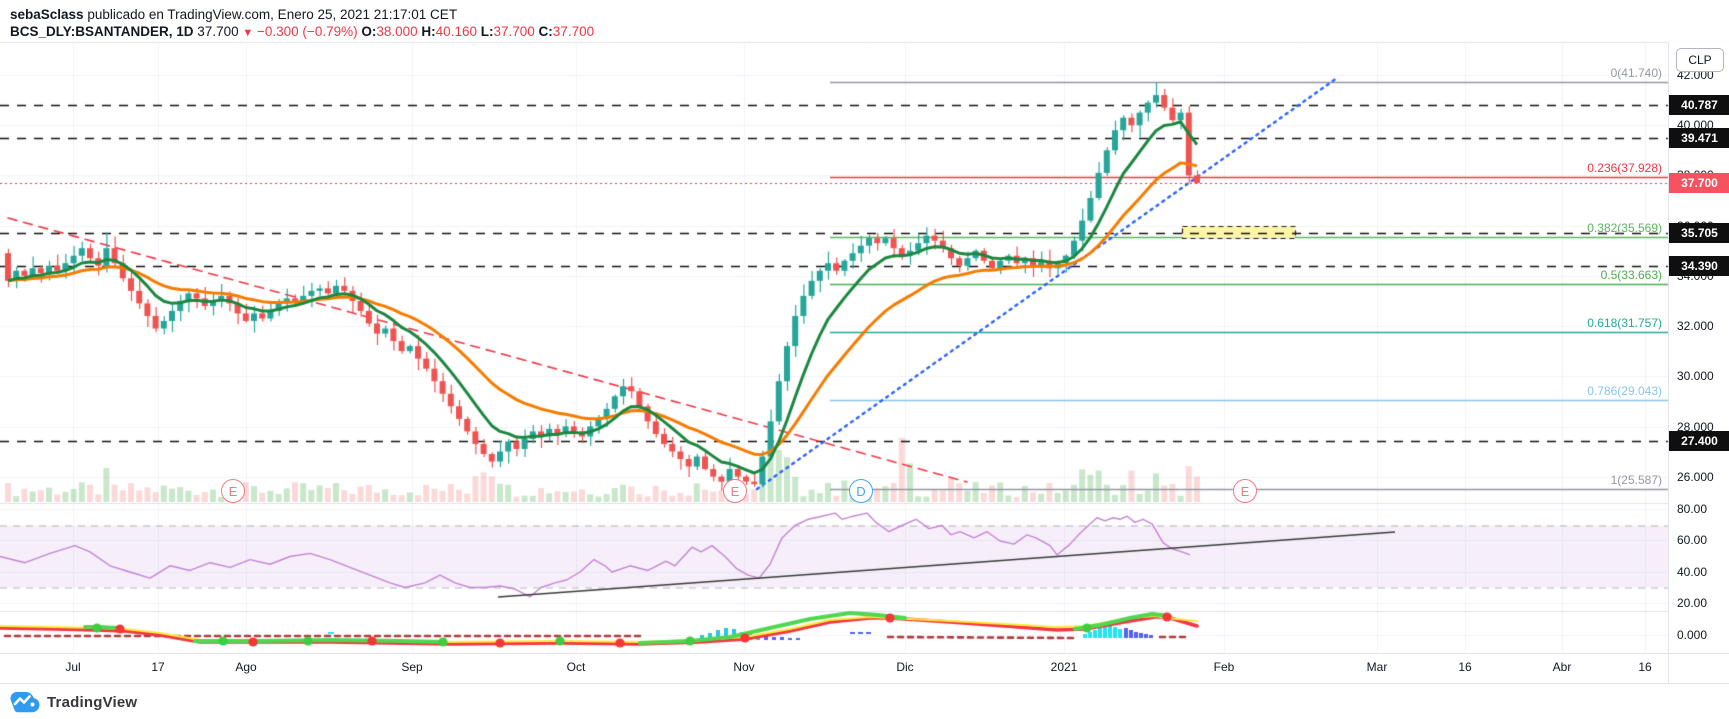 This screenshot has height=719, width=1729. I want to click on close-label: C:, so click(545, 31).